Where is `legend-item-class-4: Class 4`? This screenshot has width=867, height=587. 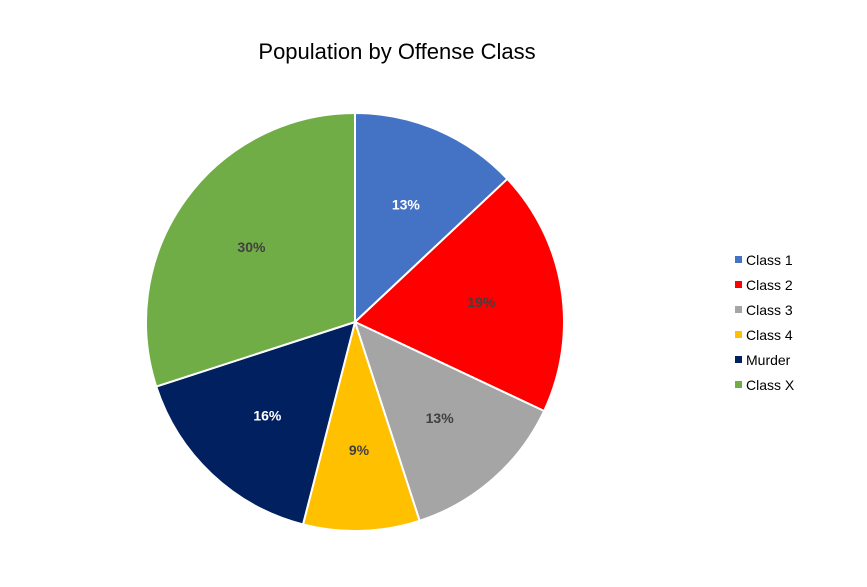 legend-item-class-4: Class 4 is located at coordinates (764, 335).